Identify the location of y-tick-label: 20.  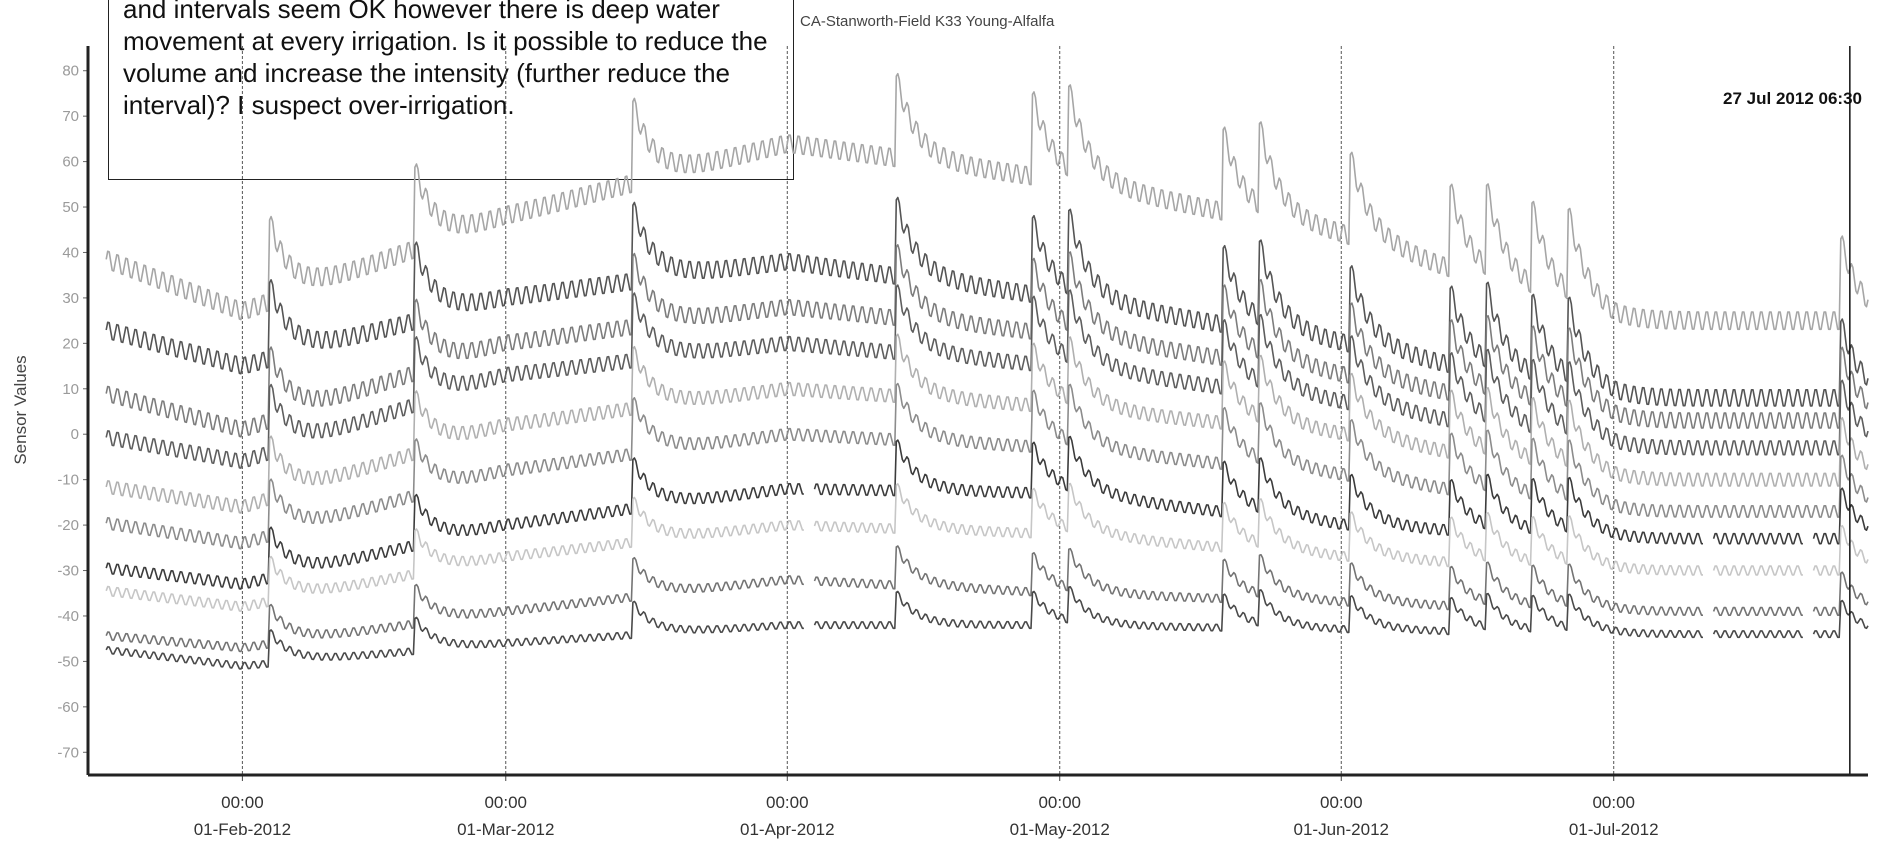
(70, 343).